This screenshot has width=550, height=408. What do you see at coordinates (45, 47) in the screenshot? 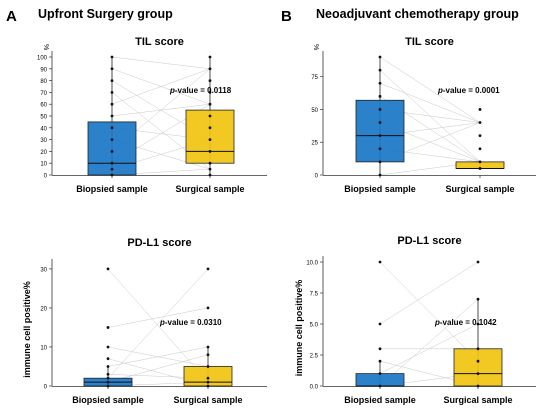
I see `a-til-unit-label: %` at bounding box center [45, 47].